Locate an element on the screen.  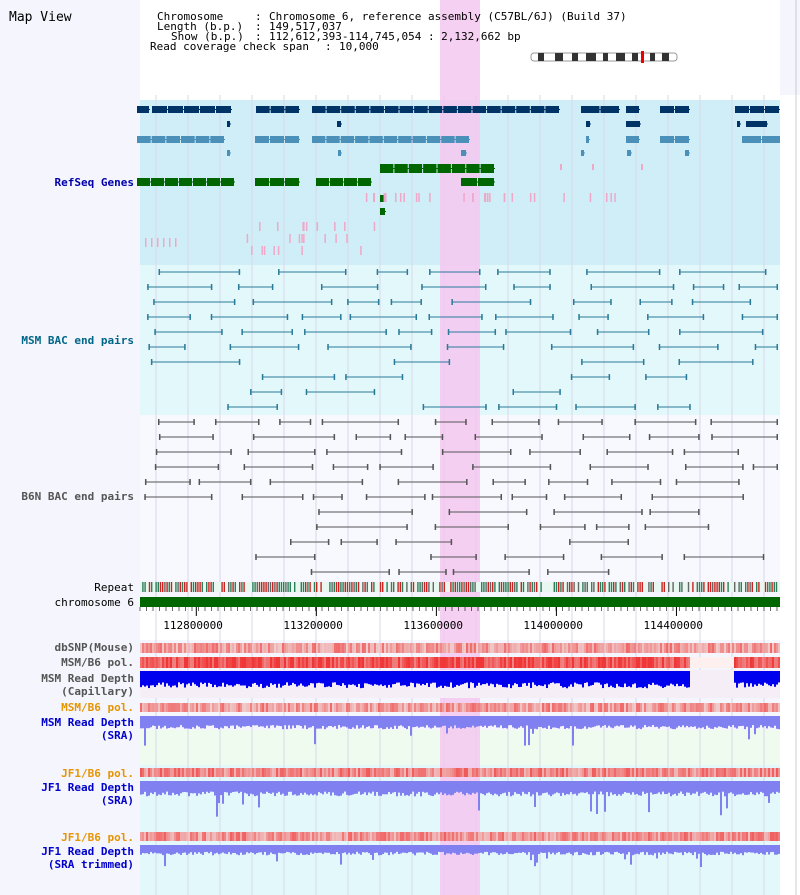
track-label-msm-depth-sra: MSM Read Depth (SRA) is located at coordinates (68, 729).